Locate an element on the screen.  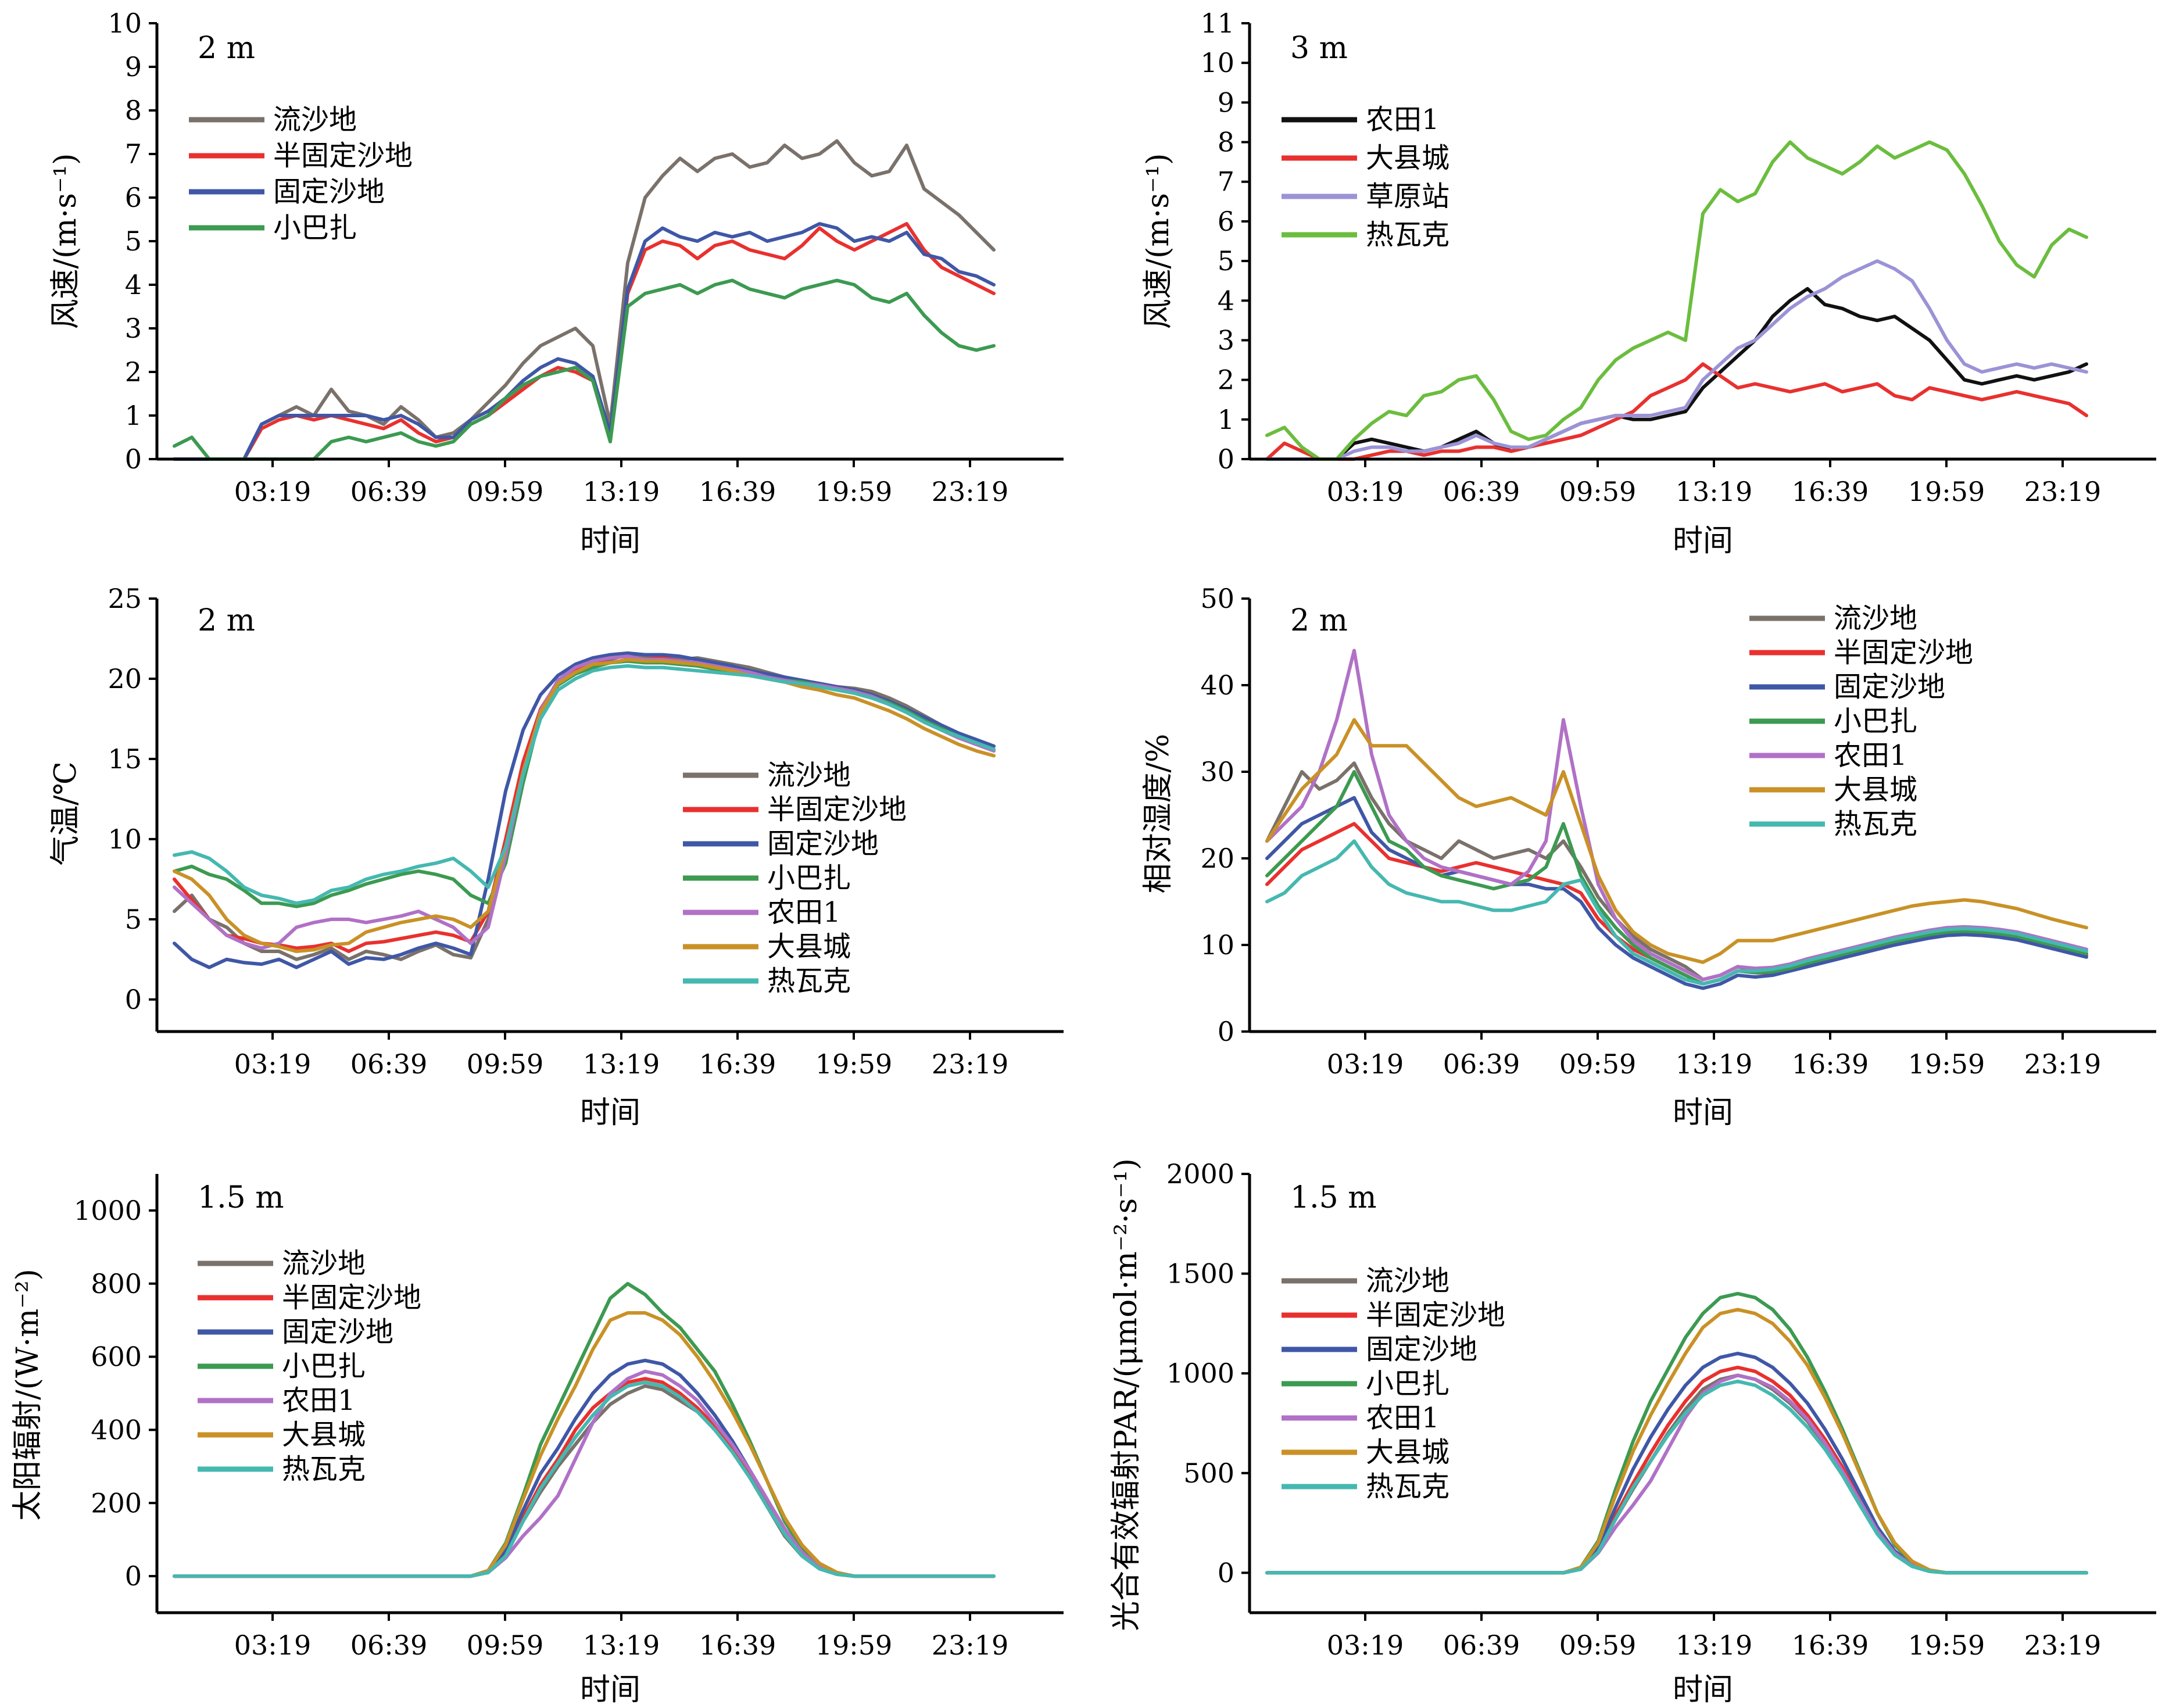
y-tick-label: 11 is located at coordinates (1217, 24).